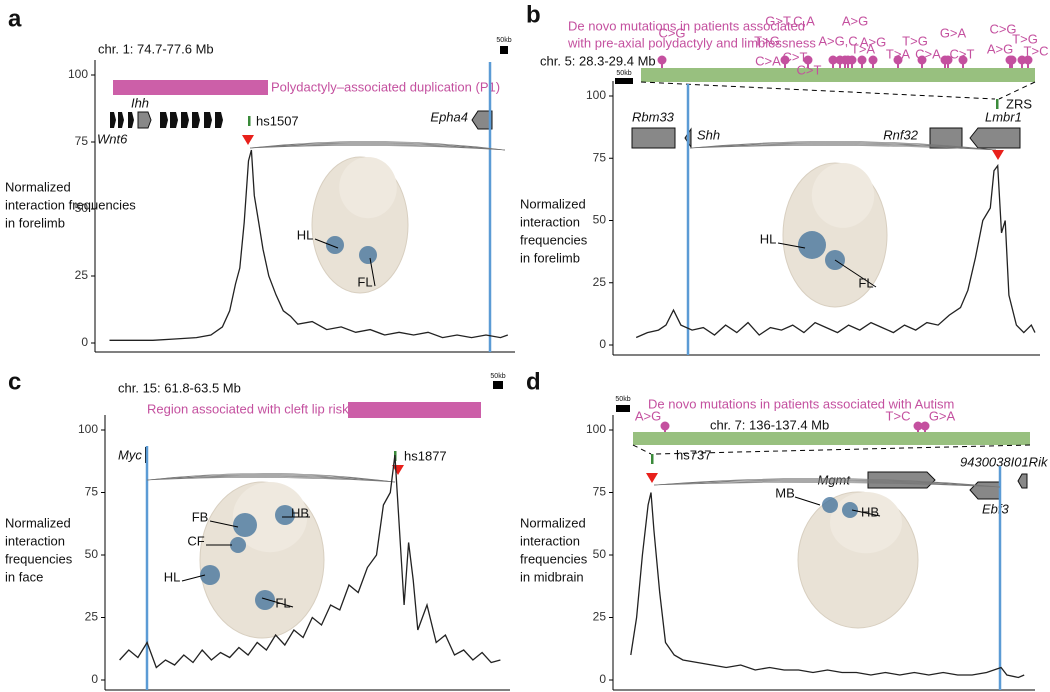 Image resolution: width=1050 pixels, height=692 pixels. What do you see at coordinates (953, 32) in the screenshot?
I see `mutation-label: G>A` at bounding box center [953, 32].